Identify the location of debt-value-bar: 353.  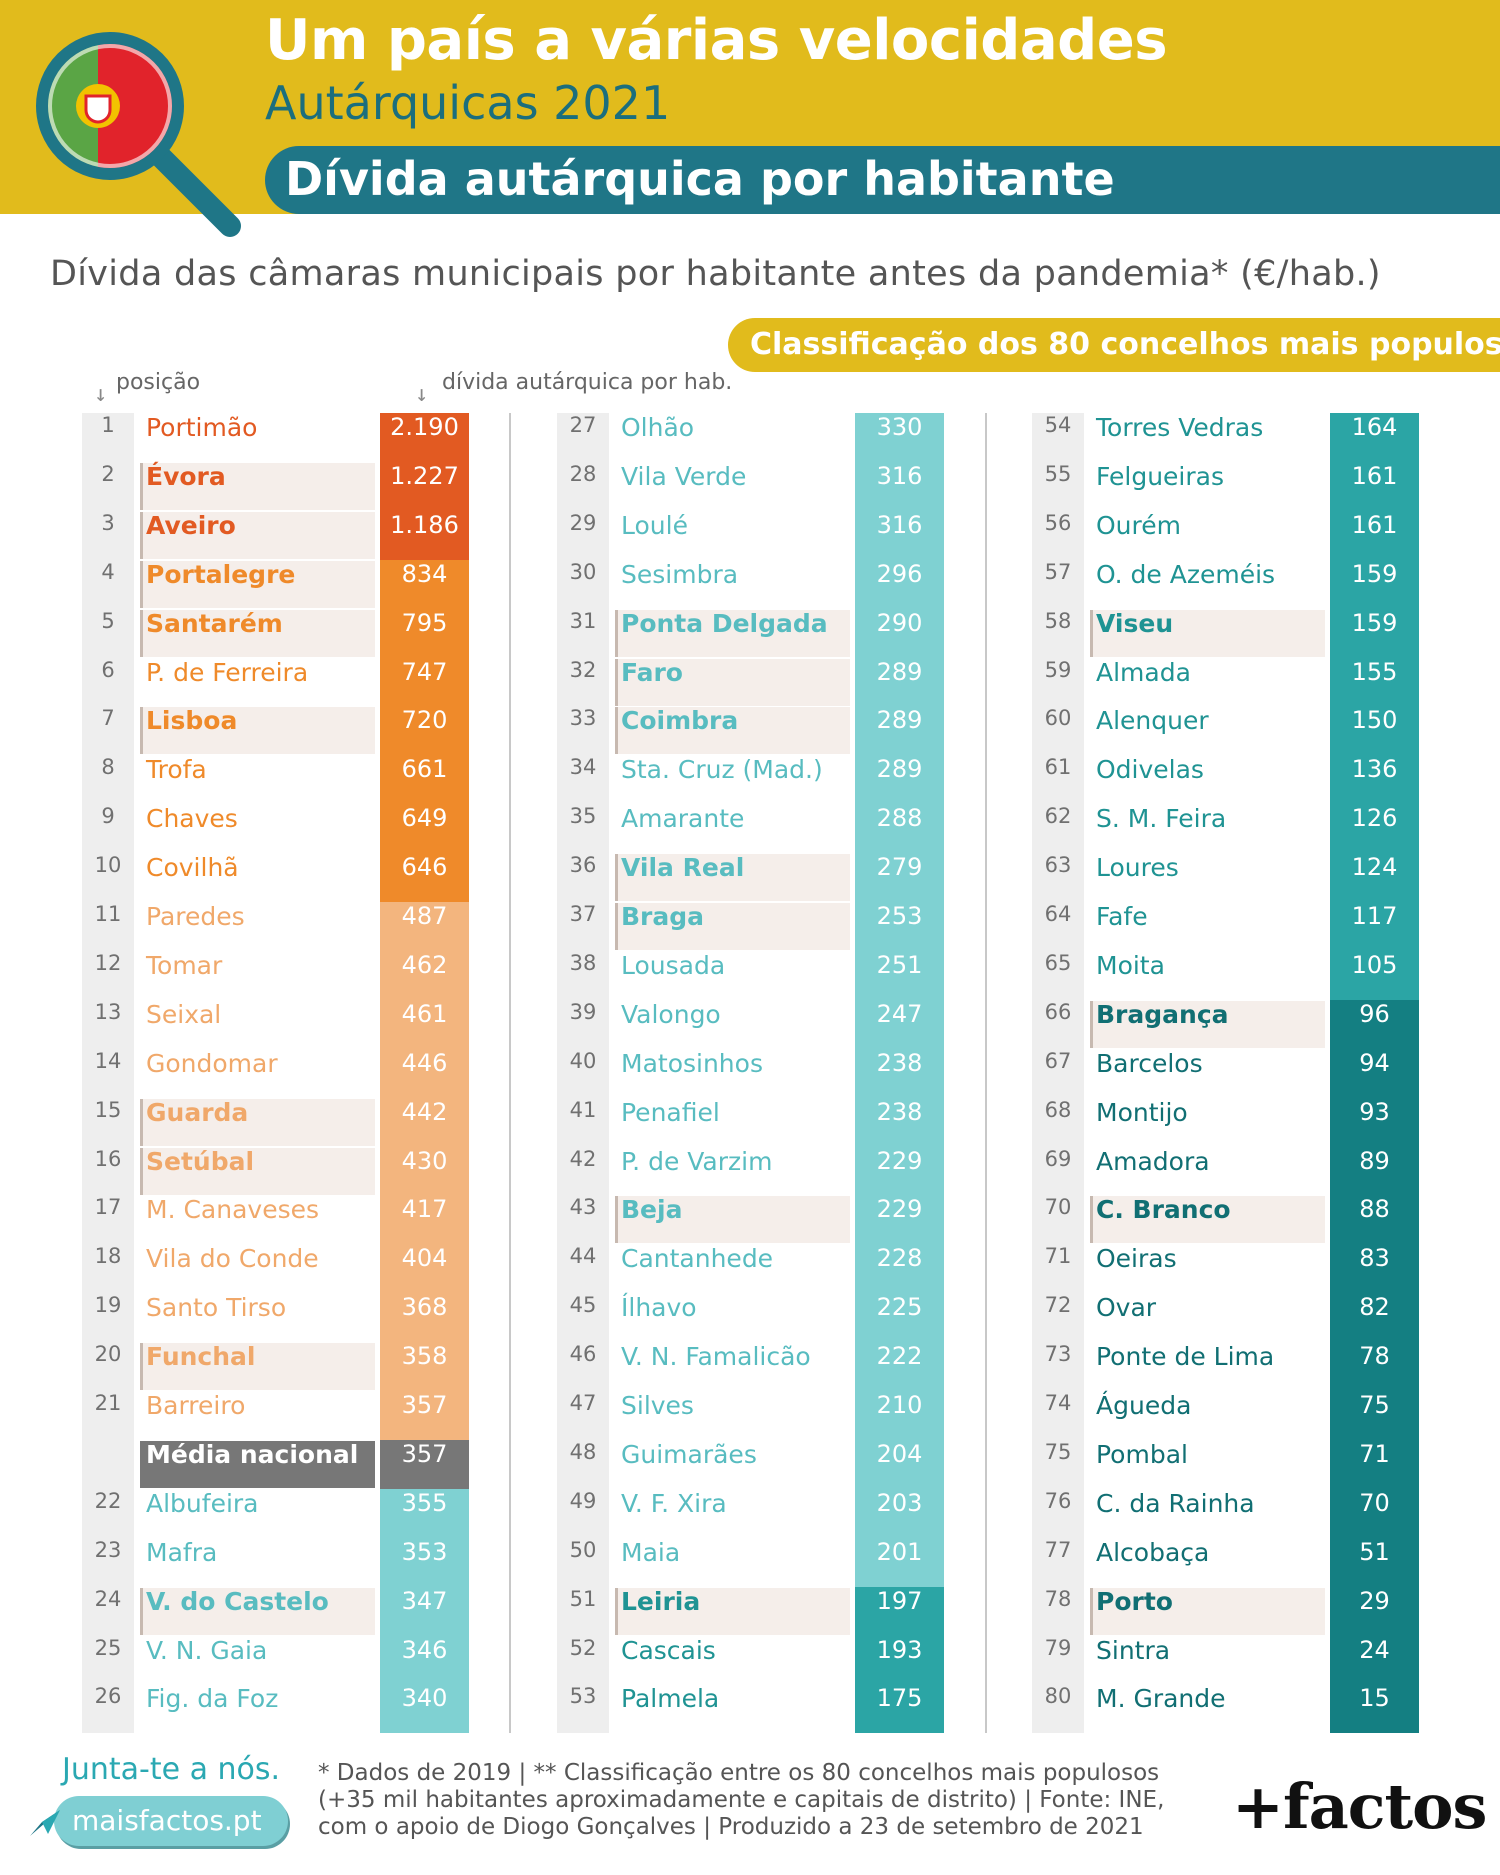
(424, 1562).